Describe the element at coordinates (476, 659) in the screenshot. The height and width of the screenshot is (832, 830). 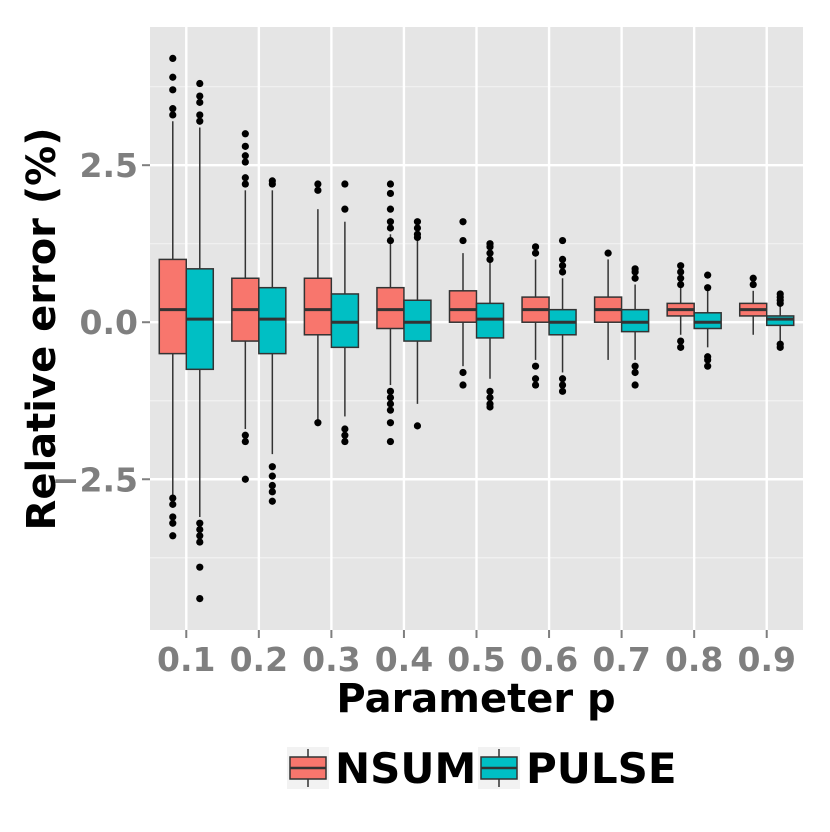
I see `x-tick-label: 0.5` at that location.